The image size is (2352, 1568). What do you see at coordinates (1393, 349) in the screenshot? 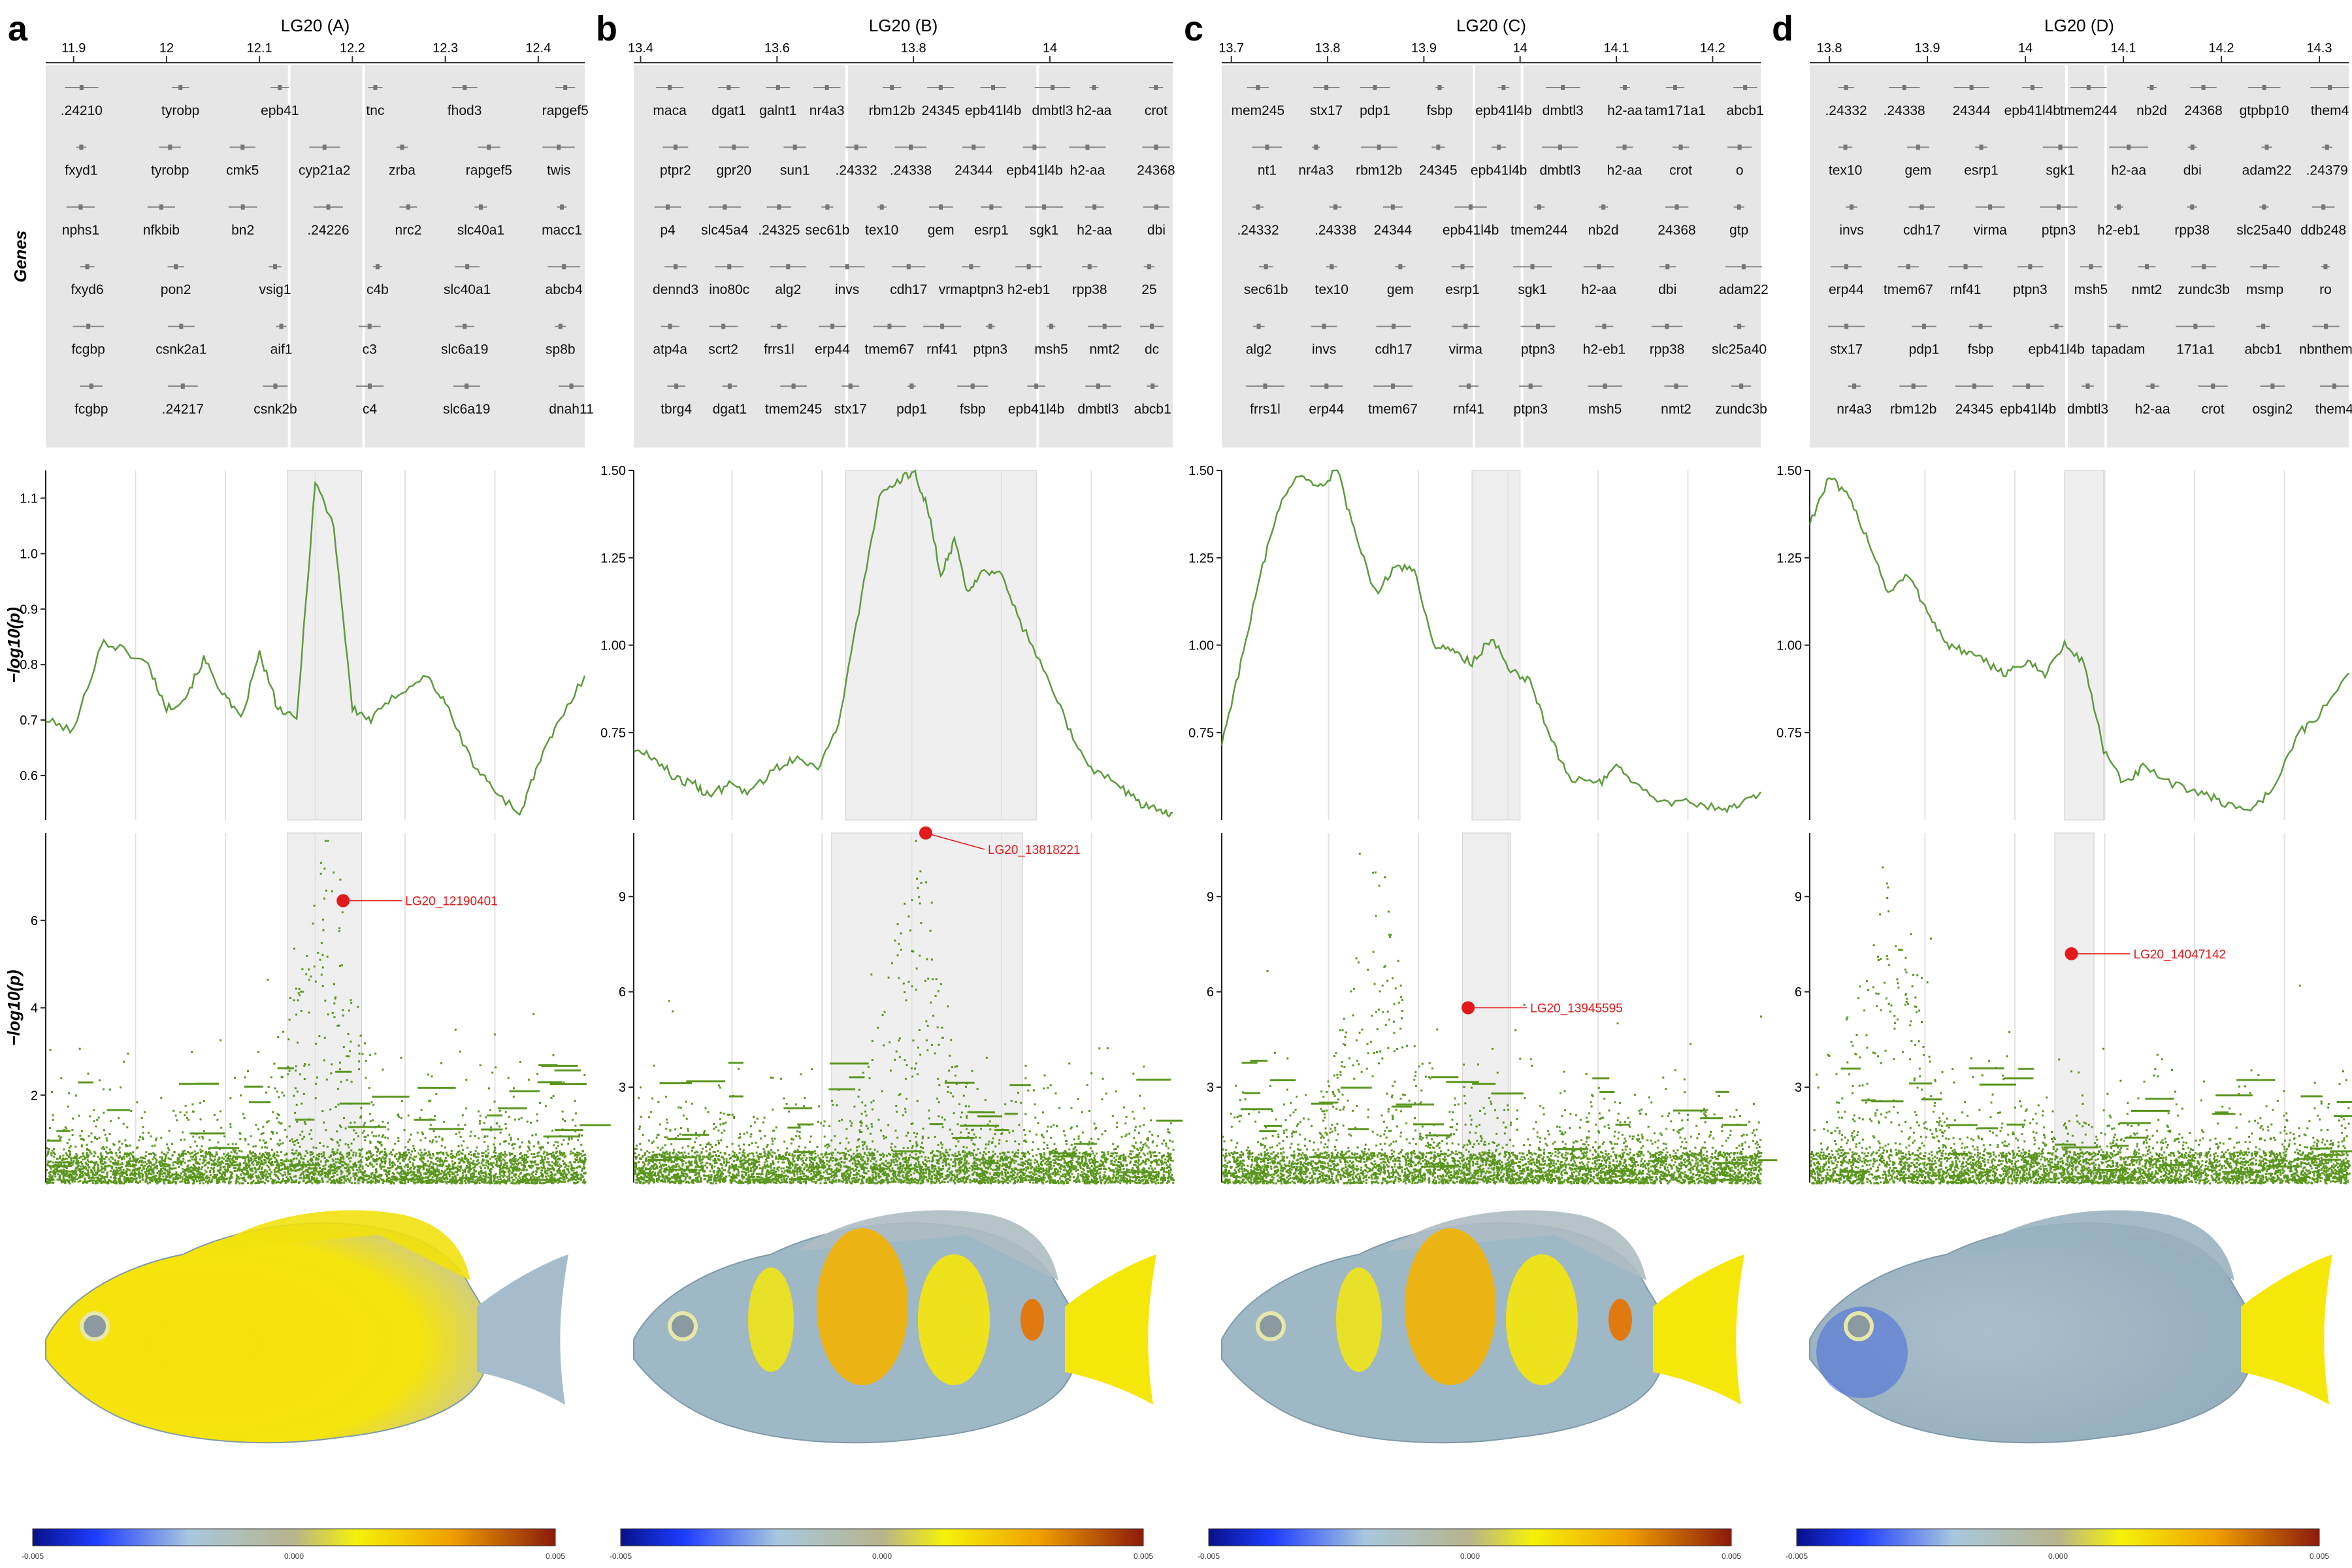
I see `gene-label: cdh17` at bounding box center [1393, 349].